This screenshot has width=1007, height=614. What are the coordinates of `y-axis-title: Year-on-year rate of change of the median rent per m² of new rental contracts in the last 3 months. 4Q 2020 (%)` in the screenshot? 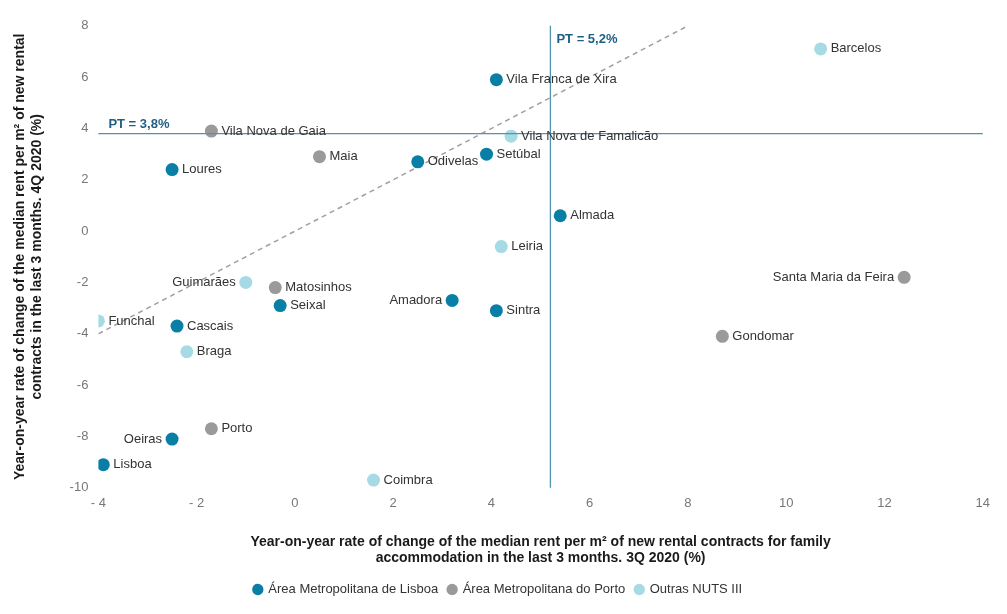 It's located at (28, 257).